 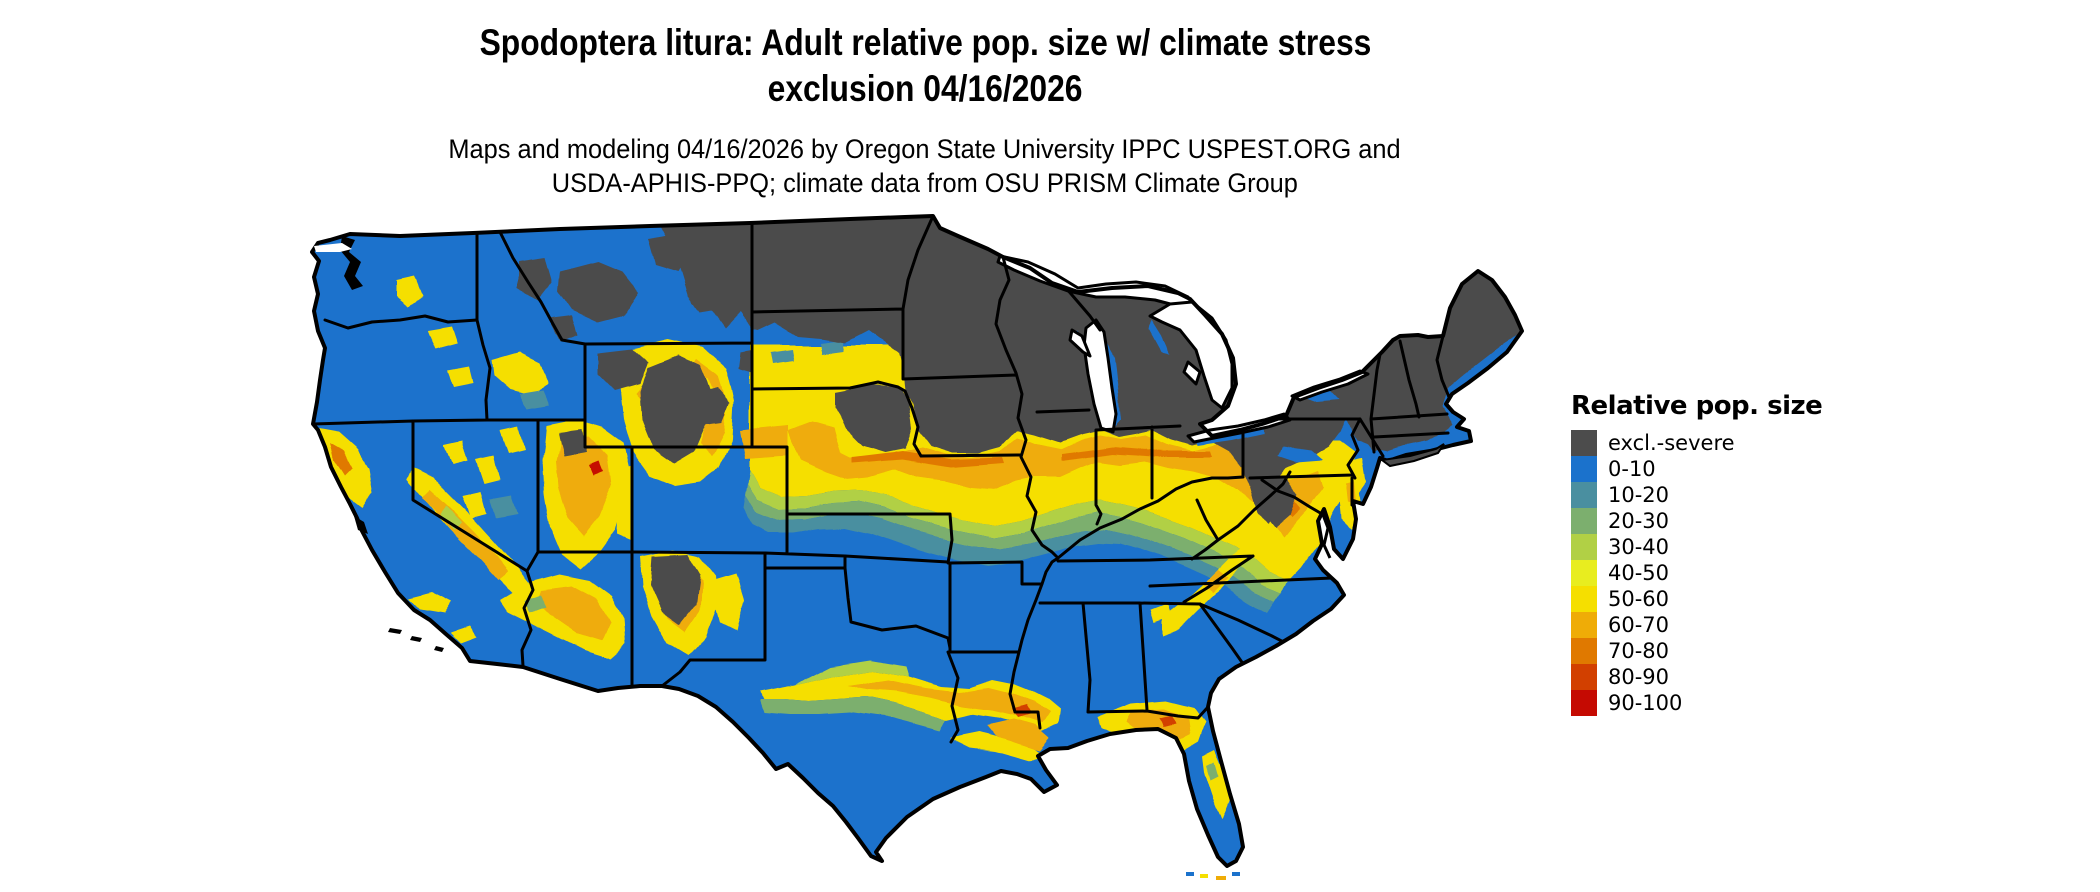 I want to click on field-nv-teal, so click(x=504, y=507).